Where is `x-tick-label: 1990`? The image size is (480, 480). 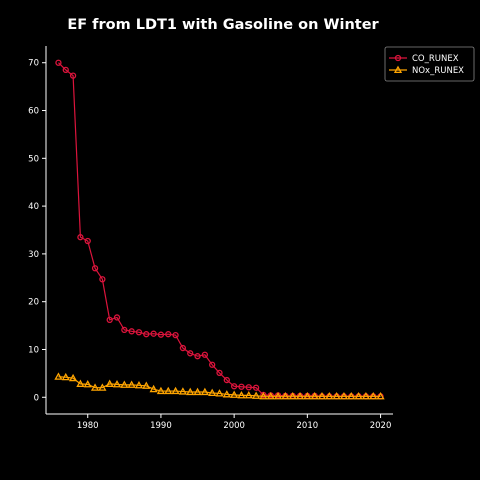 x-tick-label: 1990 is located at coordinates (161, 426).